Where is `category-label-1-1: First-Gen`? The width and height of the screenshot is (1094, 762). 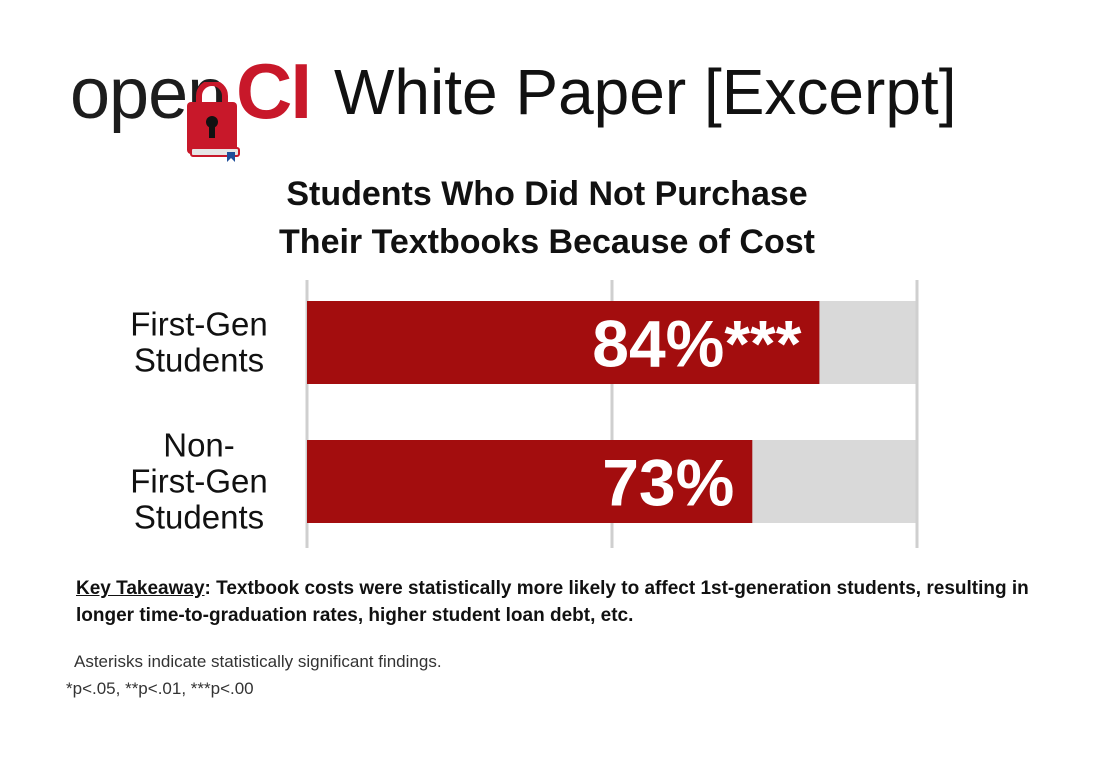 category-label-1-1: First-Gen is located at coordinates (199, 481).